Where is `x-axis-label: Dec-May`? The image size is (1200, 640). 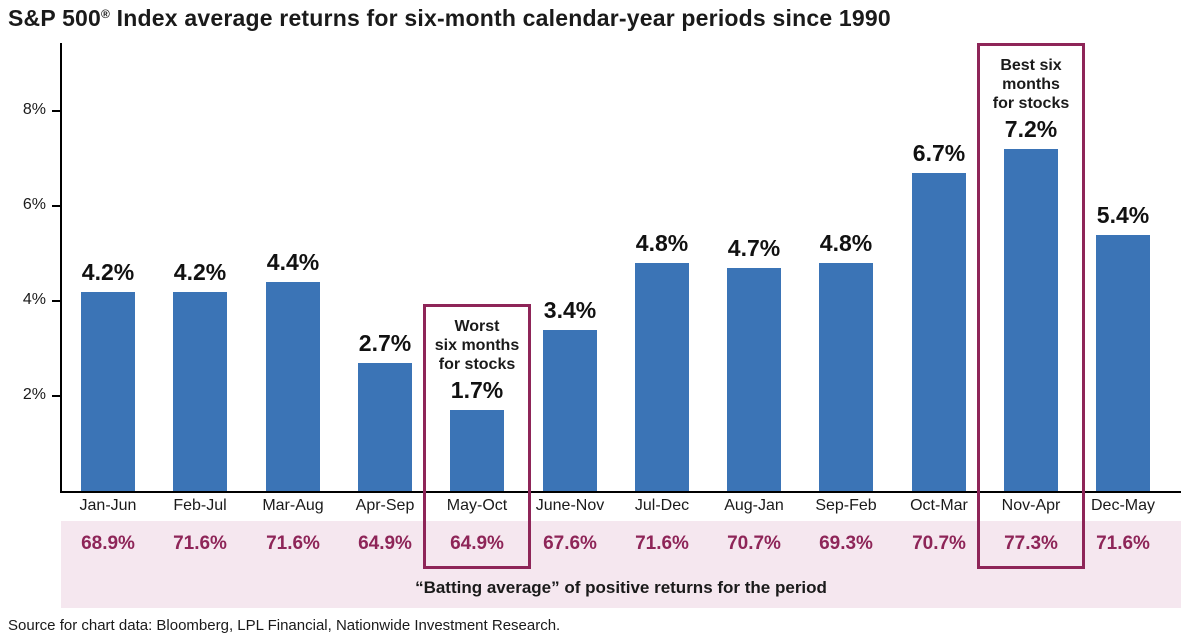
x-axis-label: Dec-May is located at coordinates (1122, 505).